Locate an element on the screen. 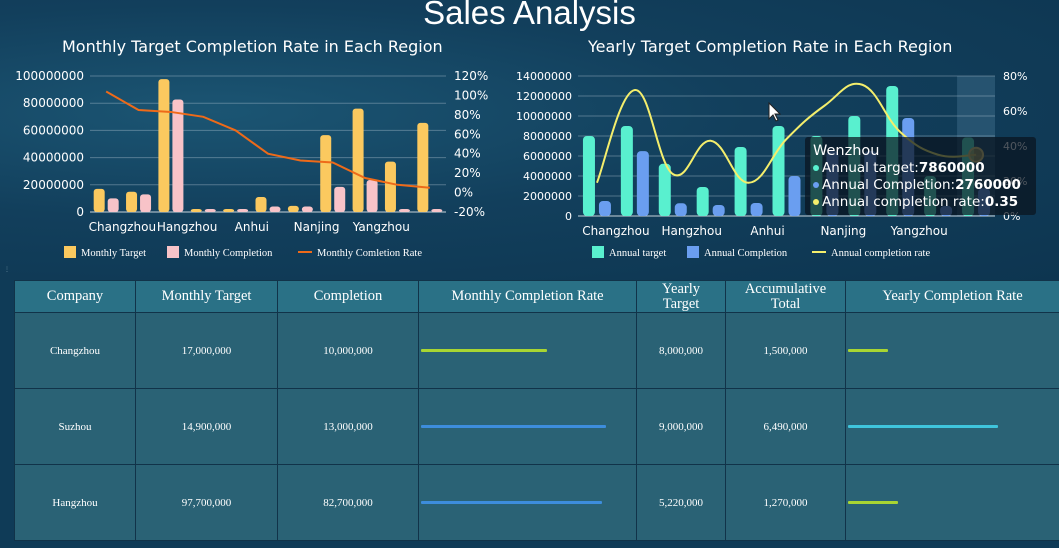 This screenshot has height=548, width=1059. legend-label: Monthly Completion is located at coordinates (228, 253).